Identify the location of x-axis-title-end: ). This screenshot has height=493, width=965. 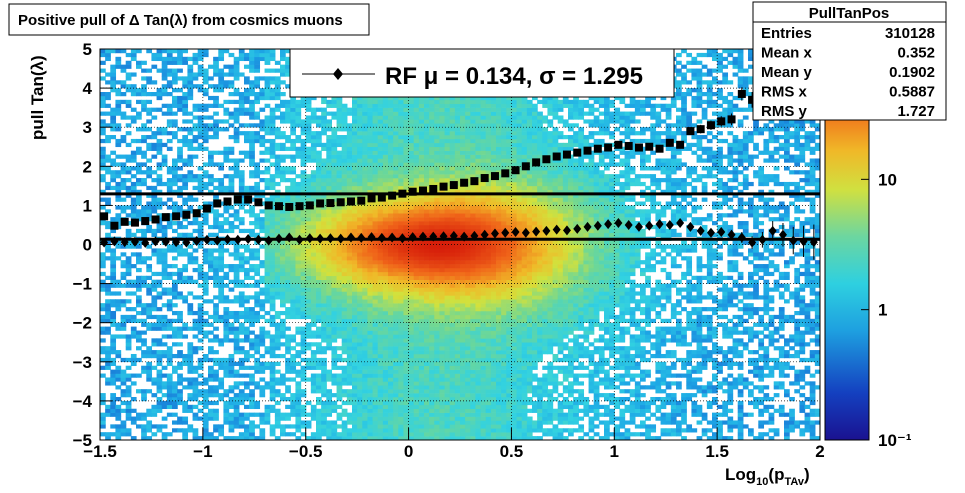
(807, 474).